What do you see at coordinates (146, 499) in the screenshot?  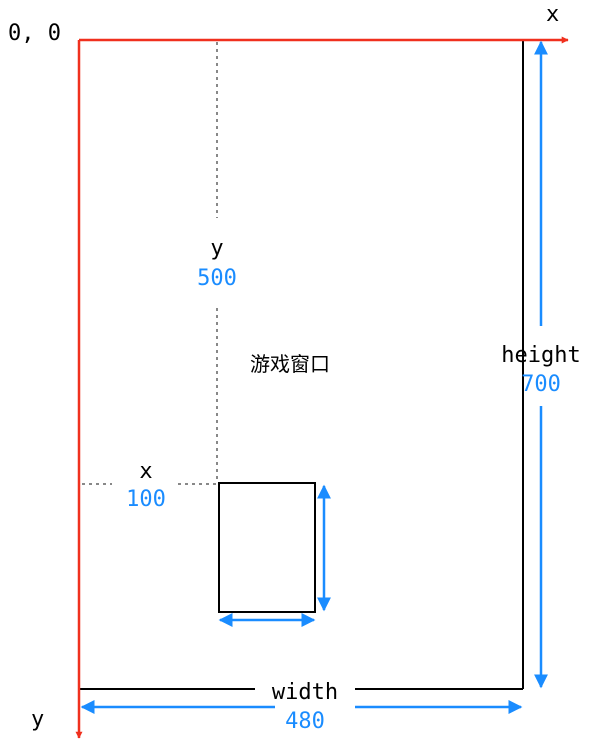 I see `sprite-x-value: 100` at bounding box center [146, 499].